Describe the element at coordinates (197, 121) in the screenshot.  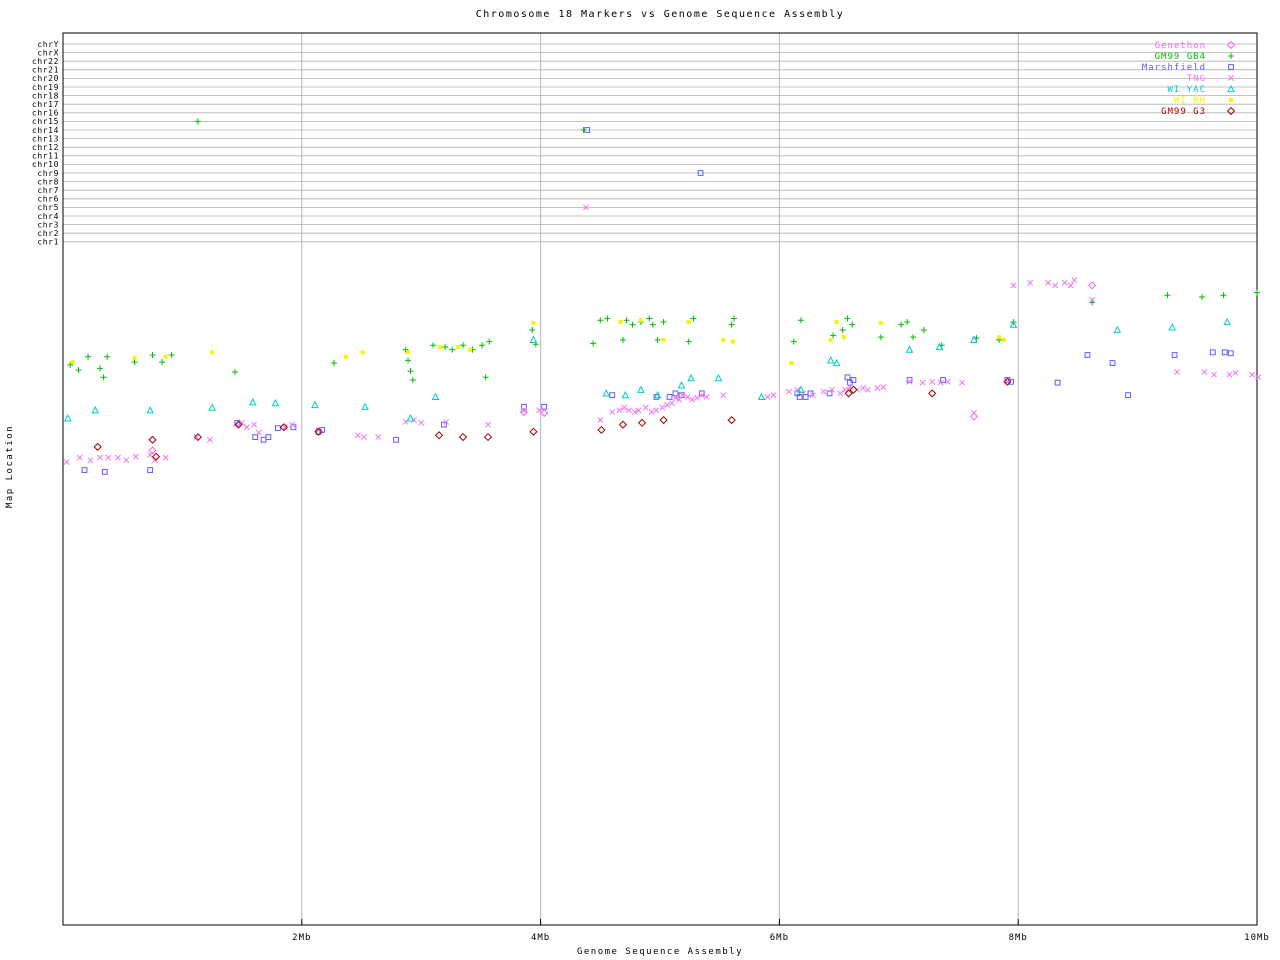
I see `point-gm99-gb4-chr15` at that location.